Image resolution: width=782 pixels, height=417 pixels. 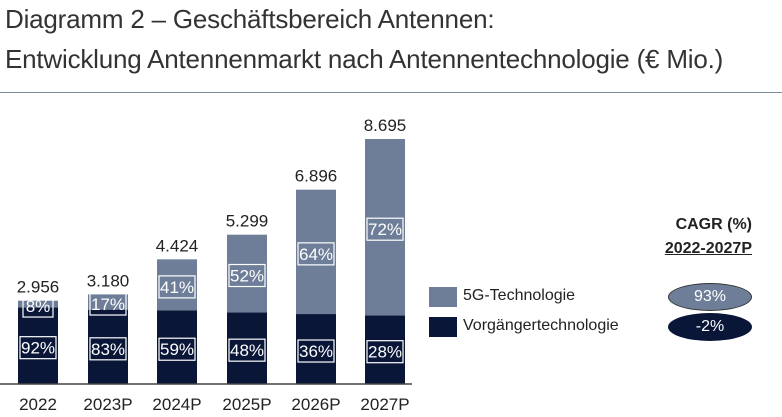 I want to click on value-label-5g-2022-box, so click(x=38, y=306).